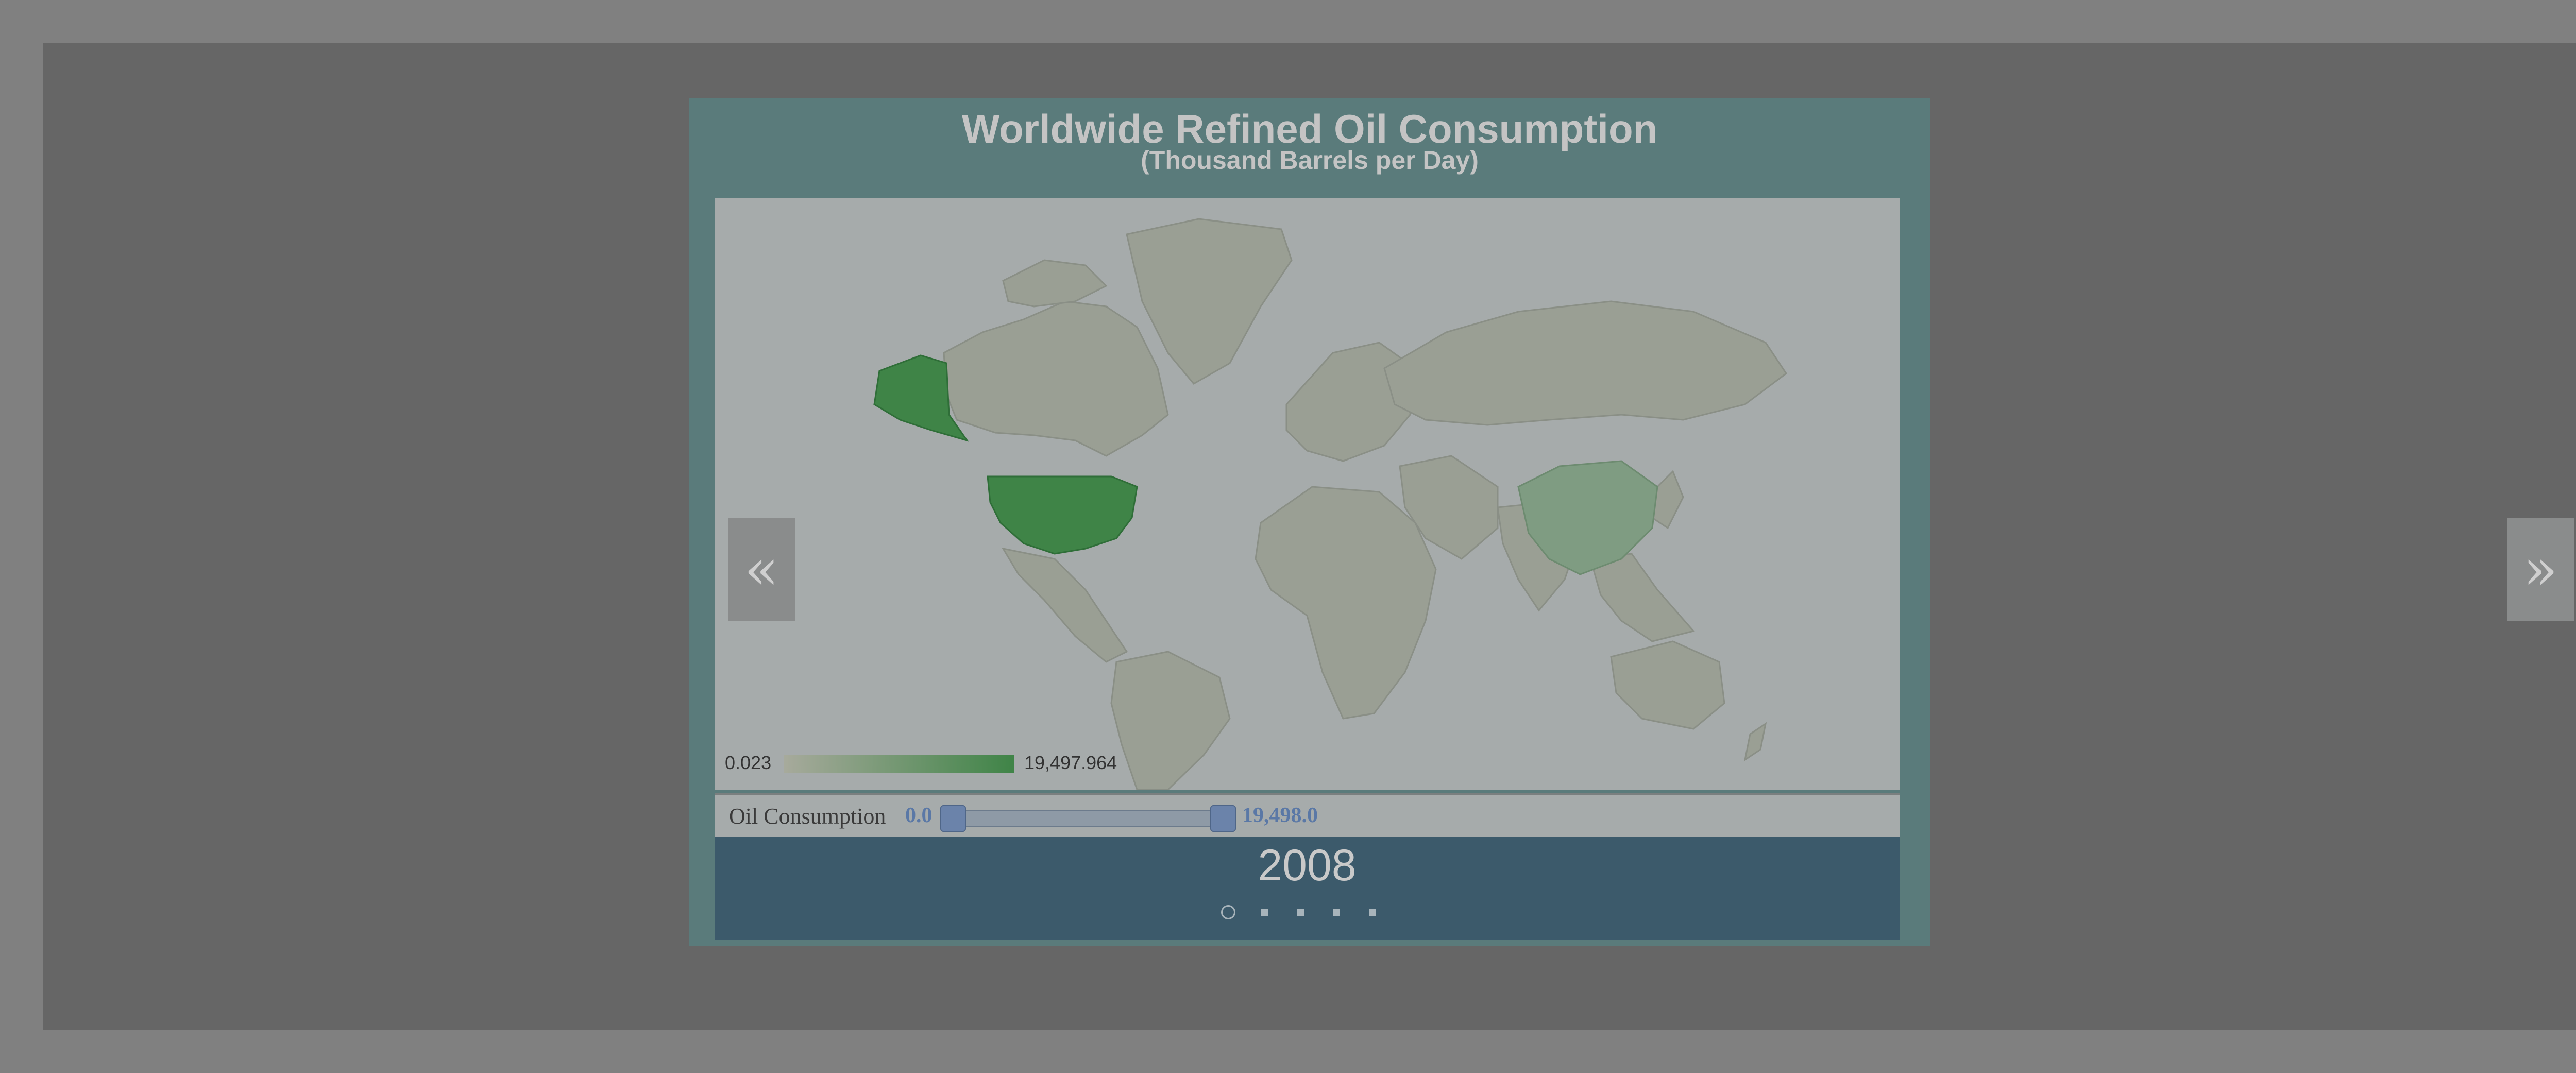 The height and width of the screenshot is (1073, 2576). I want to click on region-united-states, so click(1062, 515).